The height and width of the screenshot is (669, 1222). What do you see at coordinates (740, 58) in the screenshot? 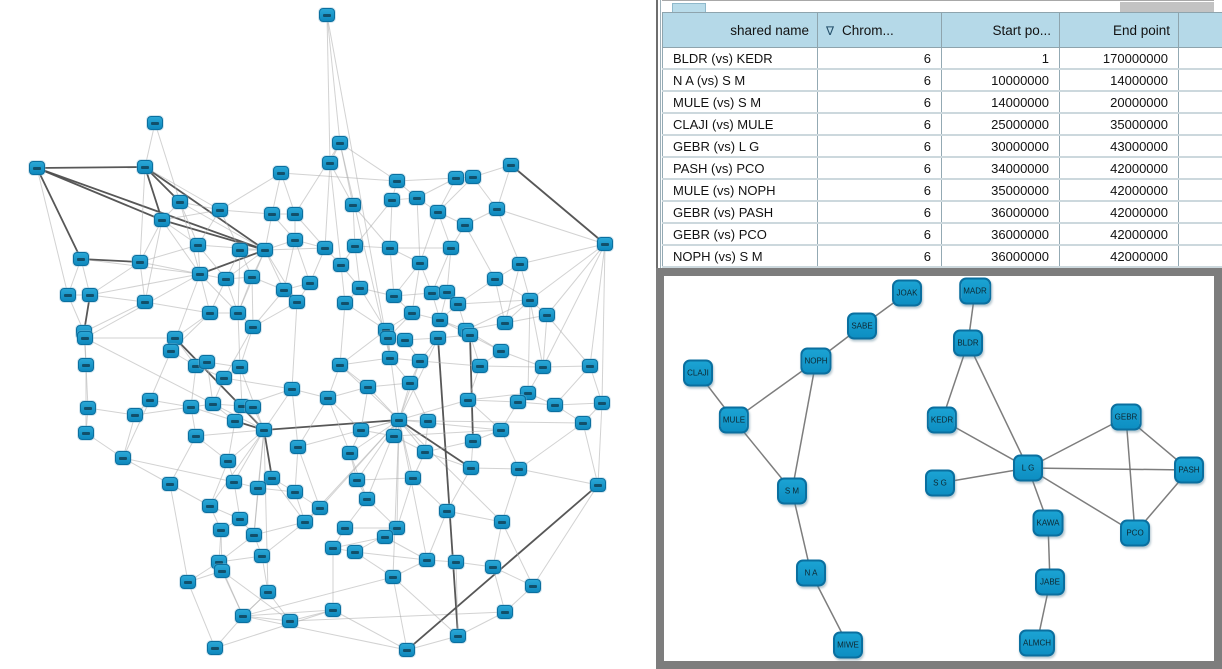
I see `table-cell: BLDR (vs) KEDR` at bounding box center [740, 58].